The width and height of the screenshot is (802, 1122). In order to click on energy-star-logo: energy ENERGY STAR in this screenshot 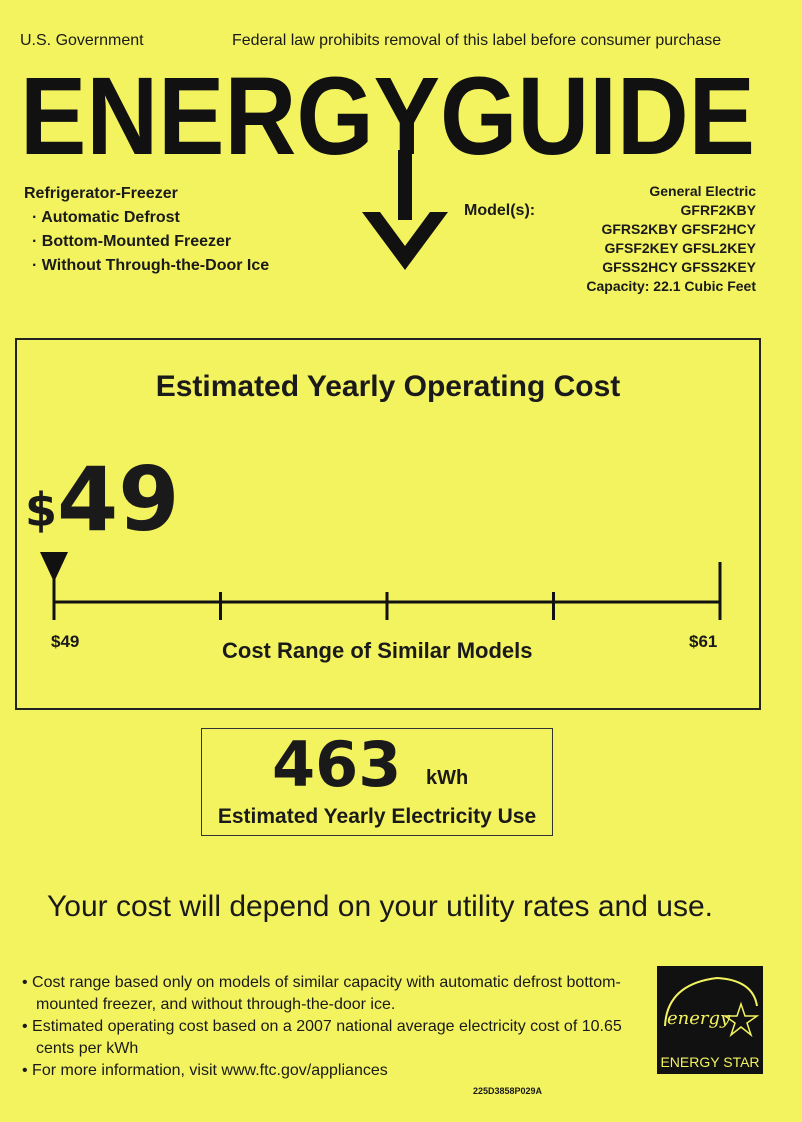, I will do `click(710, 1020)`.